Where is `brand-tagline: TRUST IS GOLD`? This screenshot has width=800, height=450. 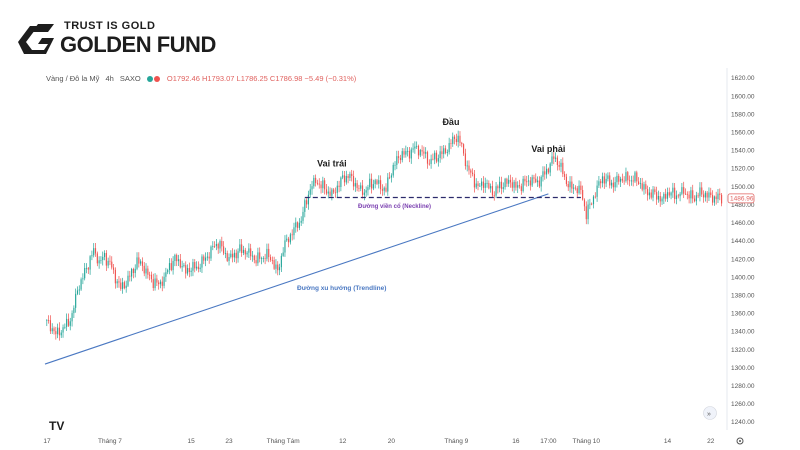 brand-tagline: TRUST IS GOLD is located at coordinates (110, 26).